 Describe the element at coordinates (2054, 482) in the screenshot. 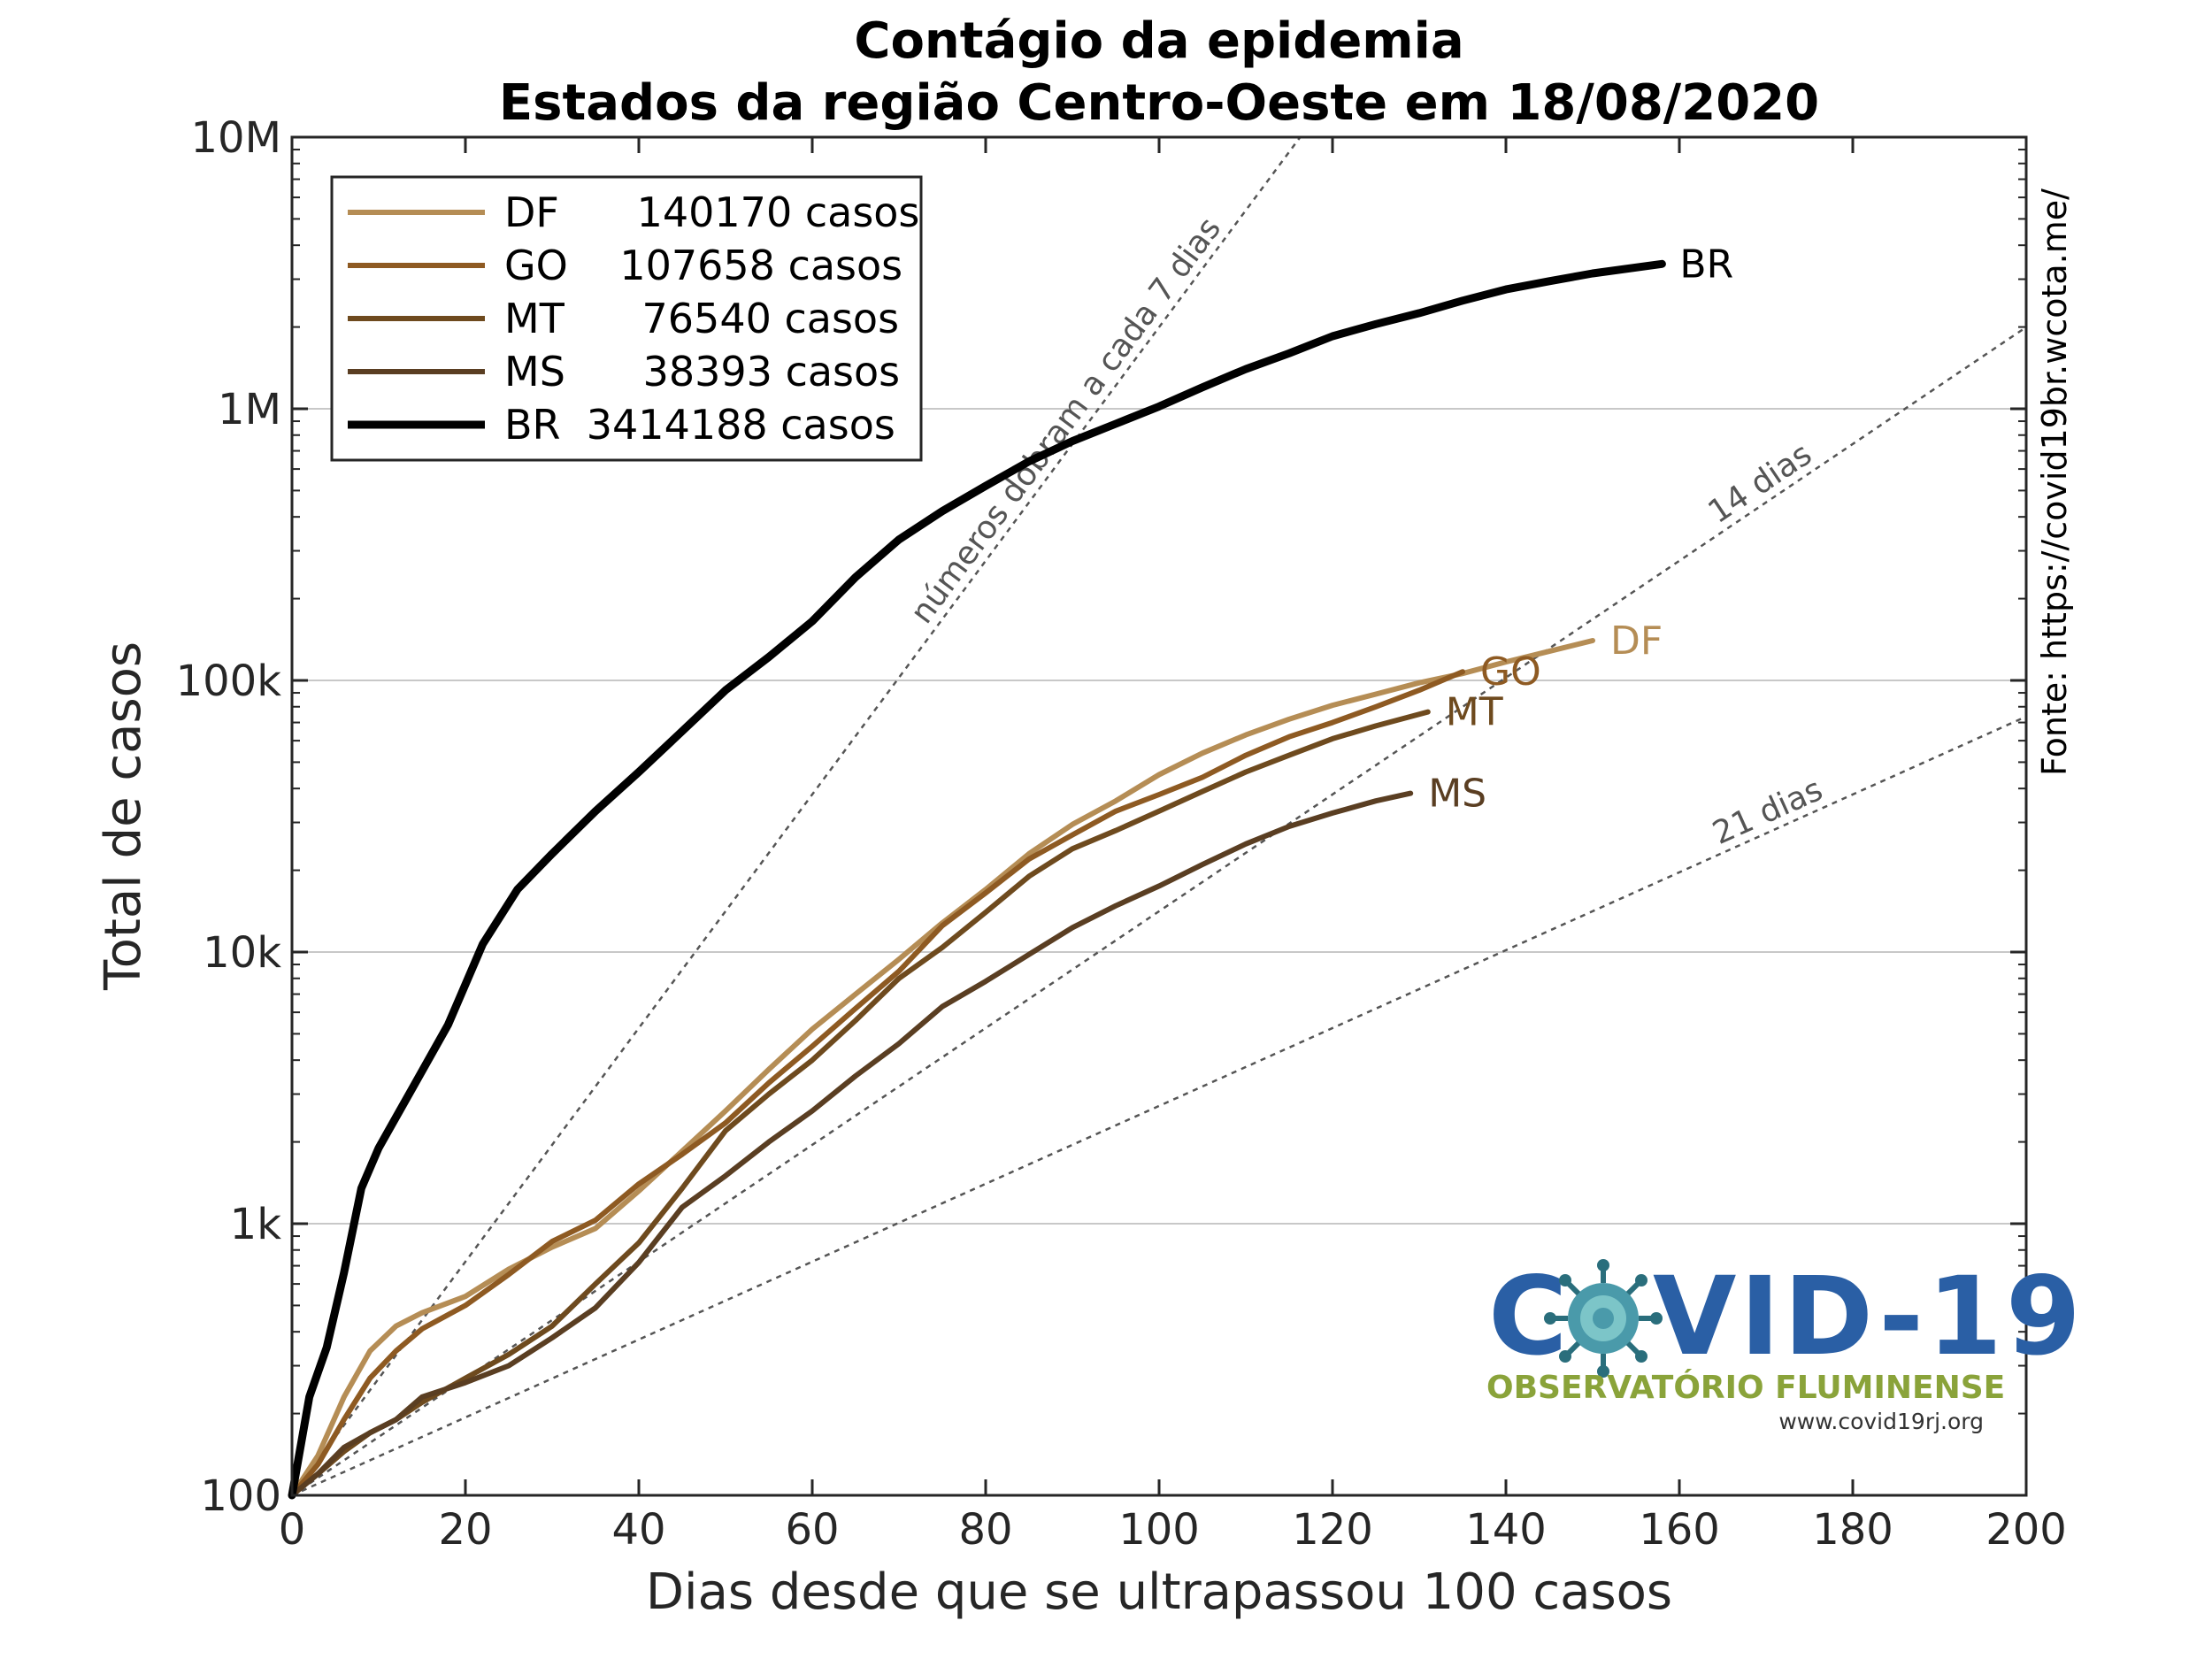

I see `source-label: Fonte: https://covid19br.wcota.me/` at that location.